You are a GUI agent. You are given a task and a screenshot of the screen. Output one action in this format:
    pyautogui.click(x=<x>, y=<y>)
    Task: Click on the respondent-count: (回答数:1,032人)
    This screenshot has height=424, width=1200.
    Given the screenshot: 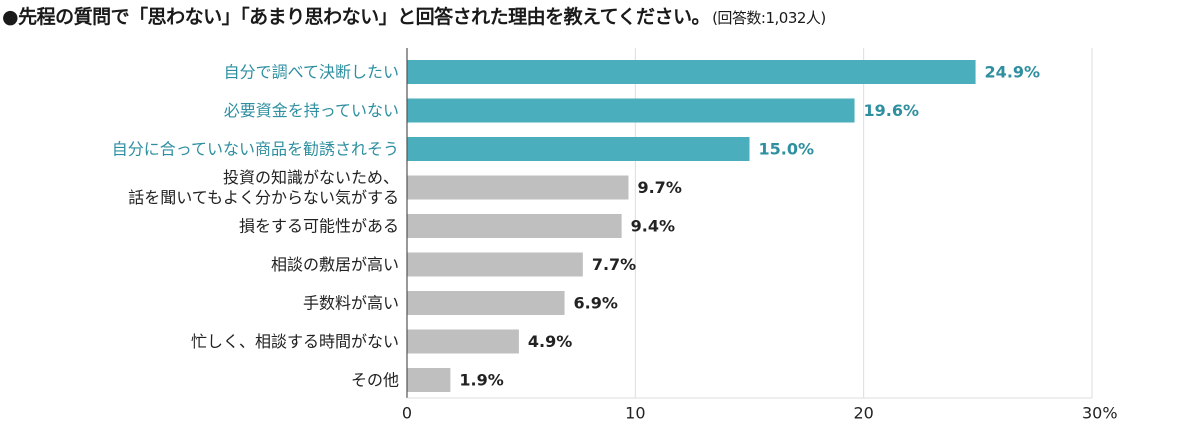 What is the action you would take?
    pyautogui.click(x=769, y=18)
    